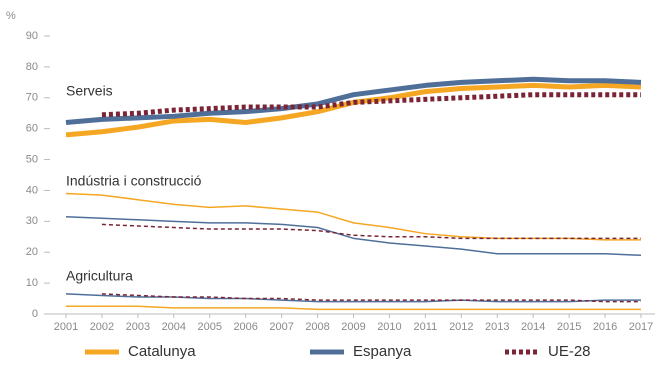 This screenshot has width=658, height=368. What do you see at coordinates (174, 327) in the screenshot?
I see `x-tick-label: 2004` at bounding box center [174, 327].